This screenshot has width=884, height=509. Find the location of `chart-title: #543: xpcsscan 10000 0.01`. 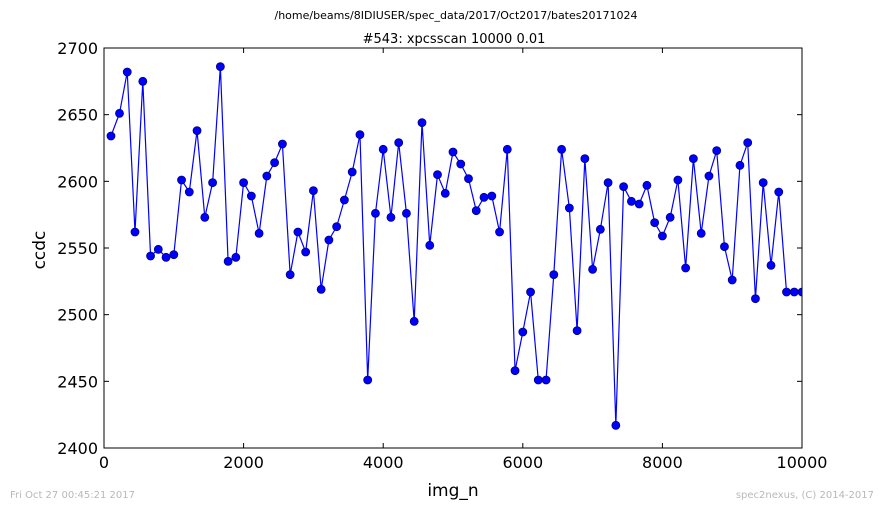

chart-title: #543: xpcsscan 10000 0.01 is located at coordinates (454, 39).